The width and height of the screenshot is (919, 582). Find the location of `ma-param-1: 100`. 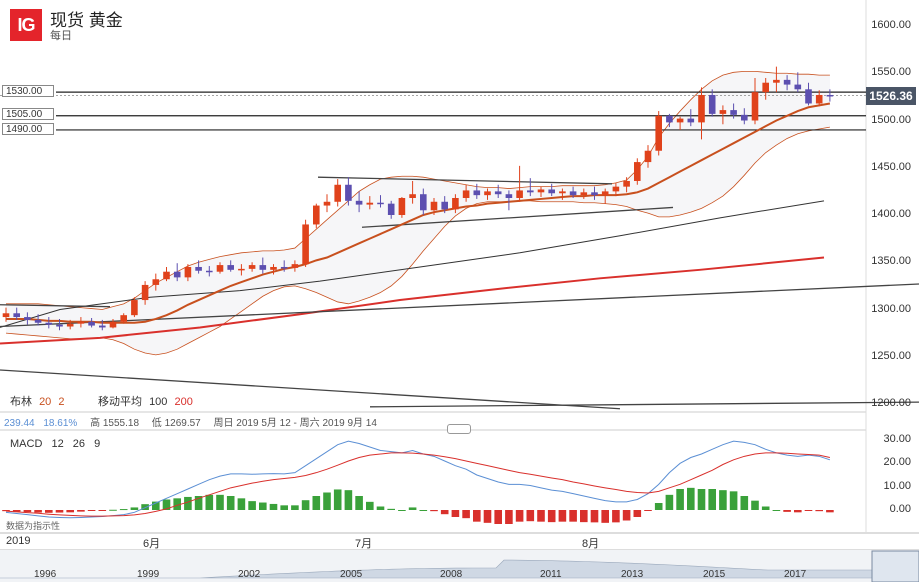

ma-param-1: 100 is located at coordinates (158, 402).